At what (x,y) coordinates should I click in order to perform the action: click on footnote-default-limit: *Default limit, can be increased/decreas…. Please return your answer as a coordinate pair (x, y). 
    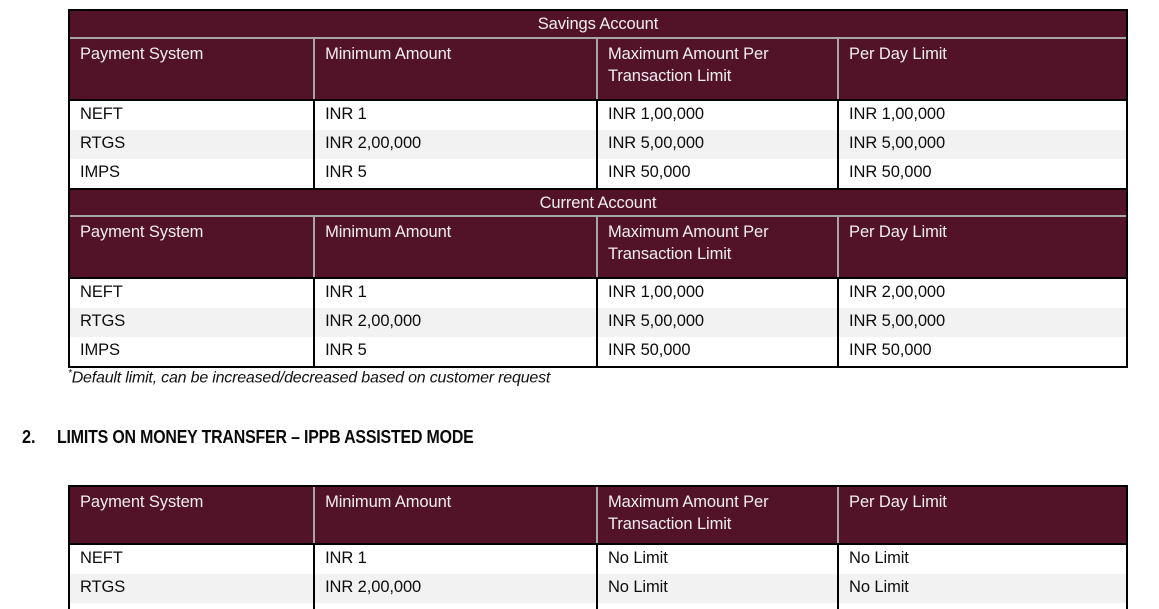
    Looking at the image, I should click on (309, 377).